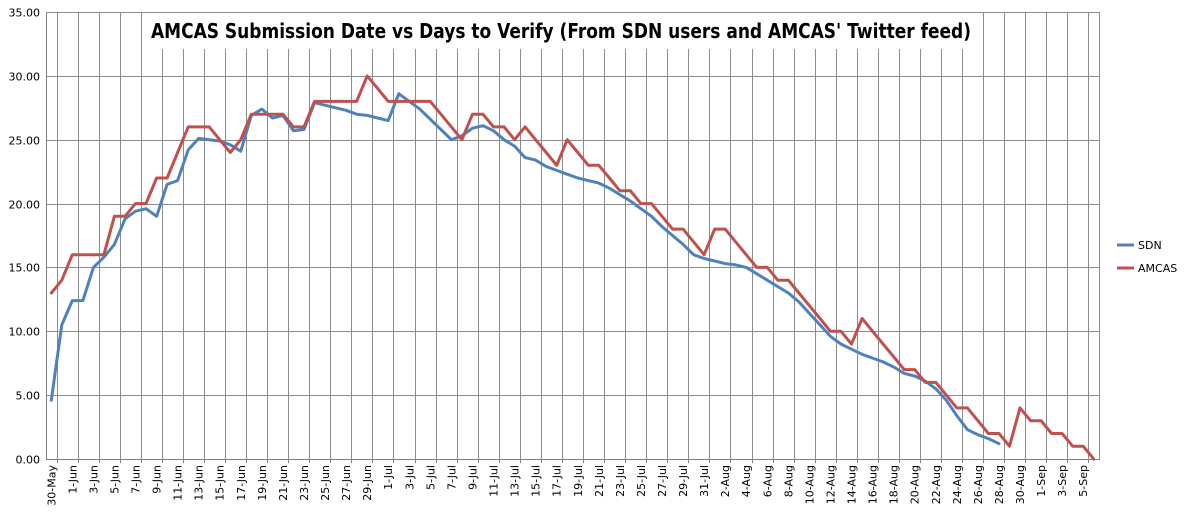 This screenshot has height=515, width=1200. I want to click on y-tick-label: 30.00, so click(25, 77).